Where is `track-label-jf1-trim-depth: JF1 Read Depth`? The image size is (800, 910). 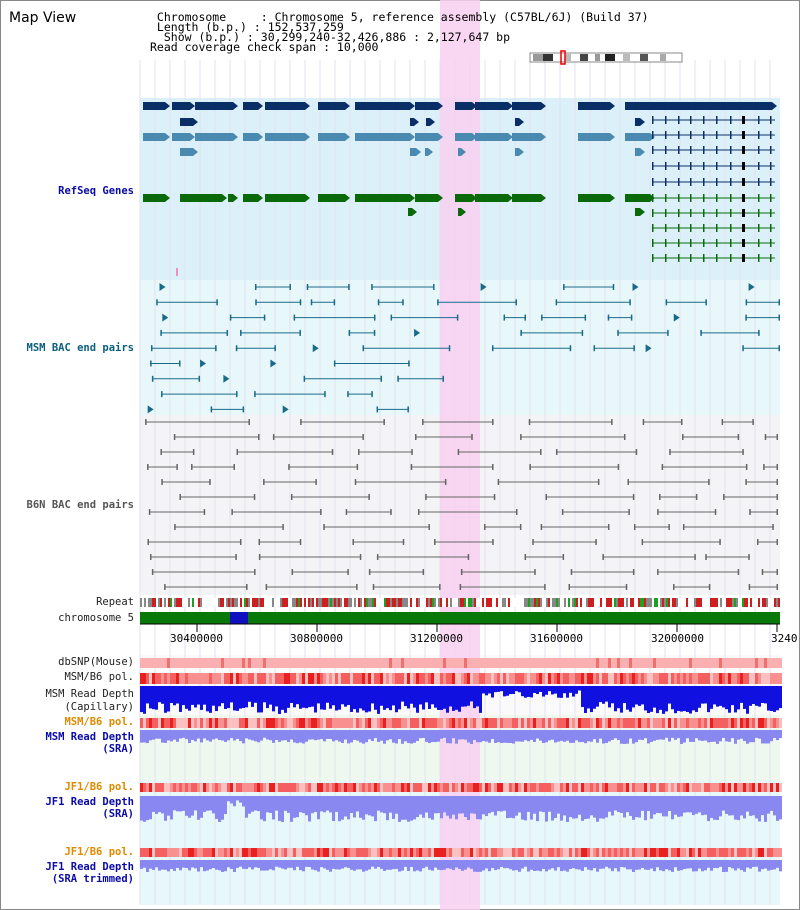 track-label-jf1-trim-depth: JF1 Read Depth is located at coordinates (89, 867).